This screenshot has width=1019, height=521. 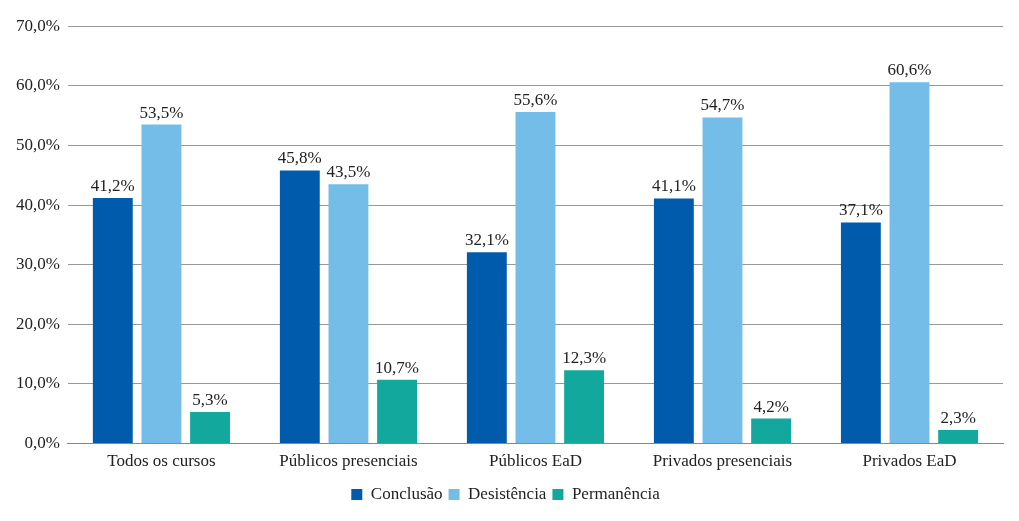 What do you see at coordinates (673, 186) in the screenshot?
I see `data-label: 41,1%` at bounding box center [673, 186].